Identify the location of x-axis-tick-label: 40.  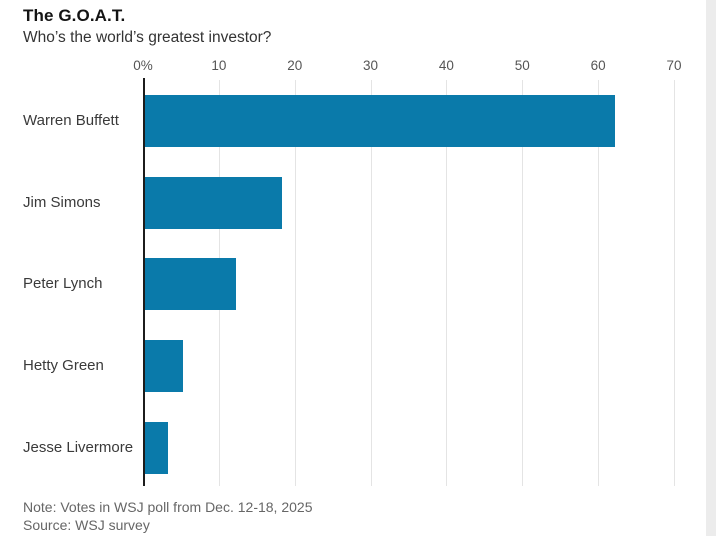
(446, 65).